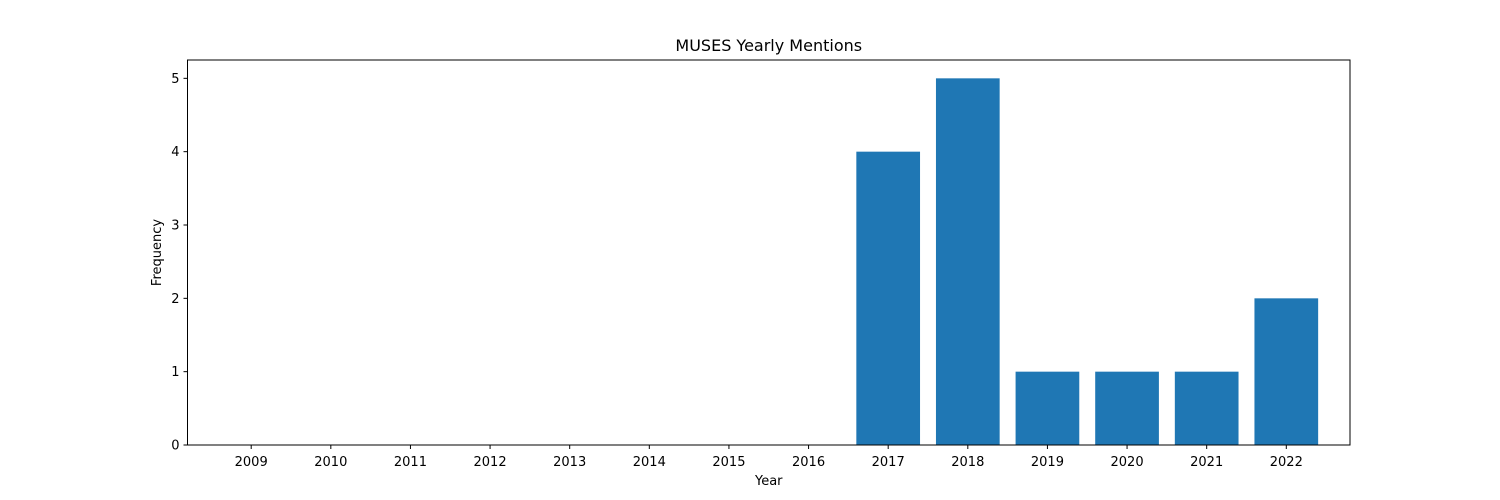 This screenshot has height=500, width=1500. I want to click on bar-2022, so click(1286, 371).